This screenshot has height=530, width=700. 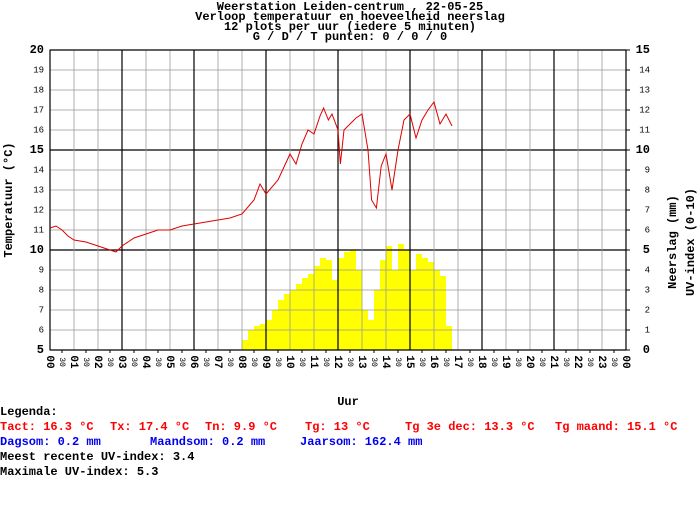 What do you see at coordinates (38, 70) in the screenshot?
I see `y-tick-label: 19` at bounding box center [38, 70].